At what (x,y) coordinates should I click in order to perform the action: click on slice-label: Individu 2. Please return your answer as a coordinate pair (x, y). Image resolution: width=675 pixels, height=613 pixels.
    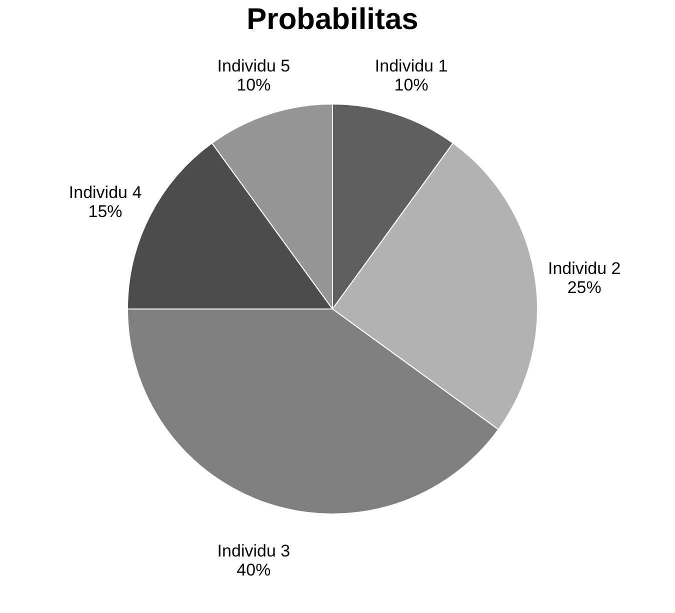
    Looking at the image, I should click on (584, 268).